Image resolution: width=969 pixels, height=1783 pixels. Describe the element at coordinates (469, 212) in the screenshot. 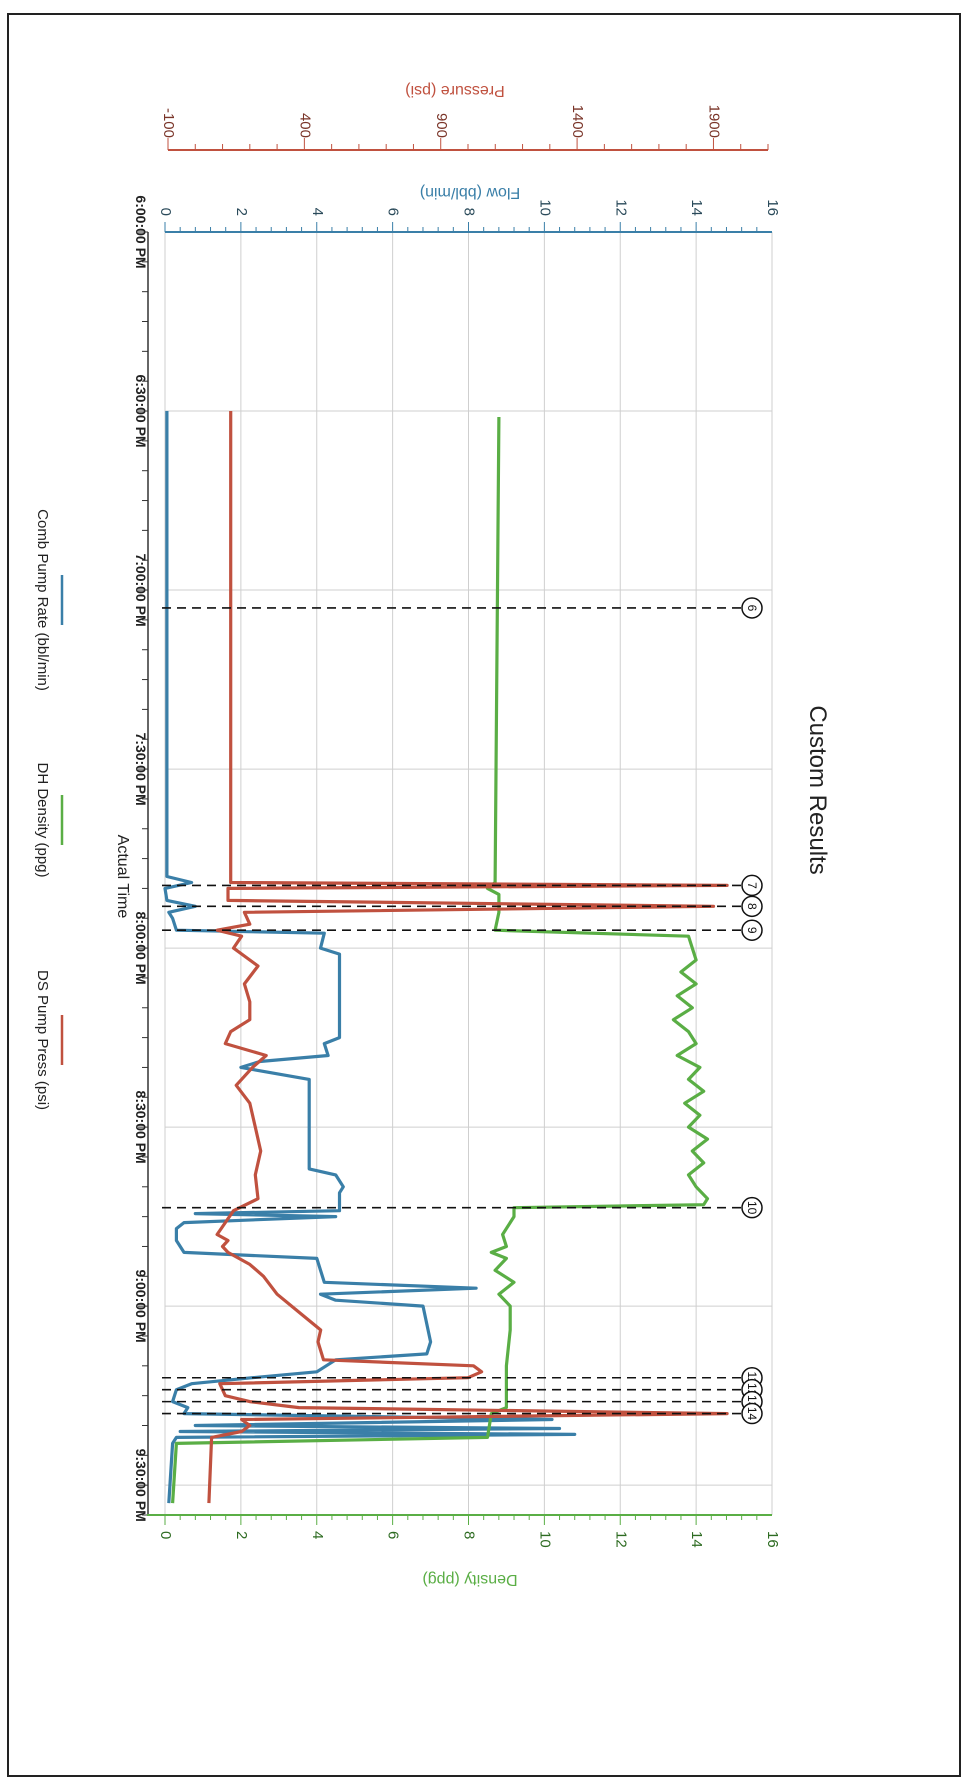

I see `flow-tick-label: 8` at that location.